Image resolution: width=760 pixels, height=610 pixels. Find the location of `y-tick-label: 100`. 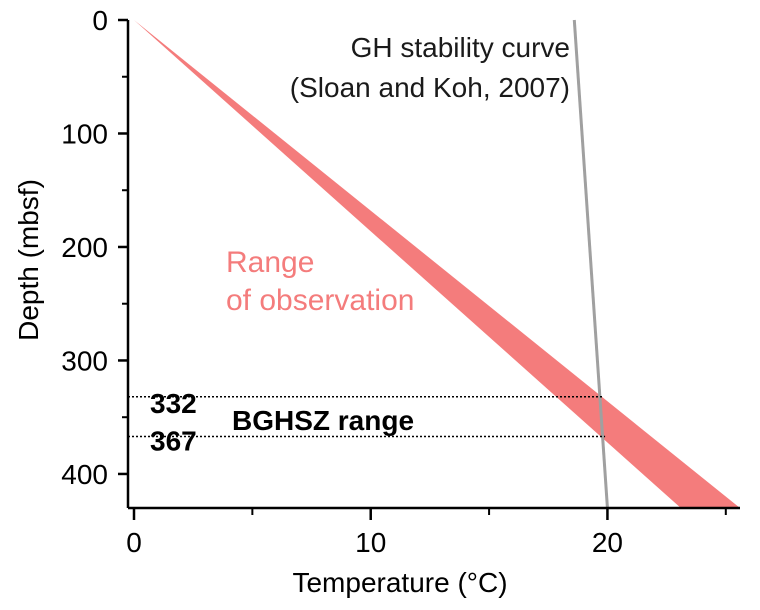

y-tick-label: 100 is located at coordinates (84, 133).